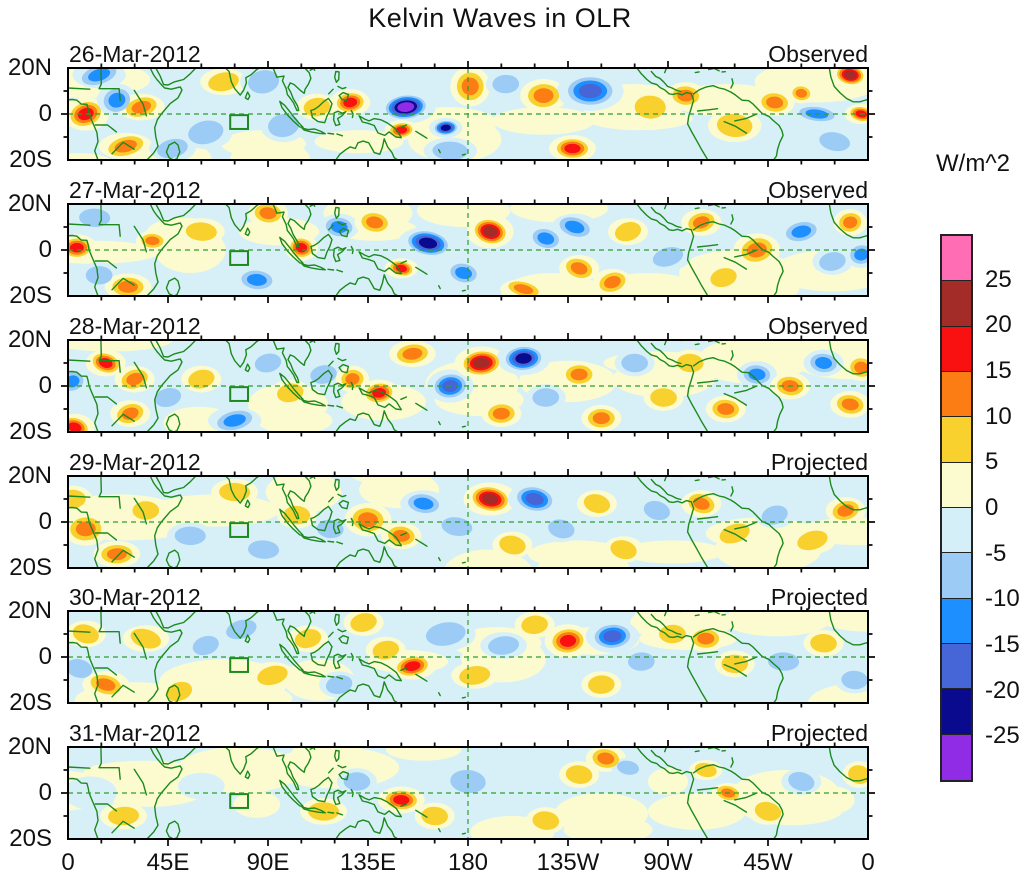 This screenshot has width=1021, height=887. What do you see at coordinates (135, 190) in the screenshot?
I see `panel-date-label: 27-Mar-2012` at bounding box center [135, 190].